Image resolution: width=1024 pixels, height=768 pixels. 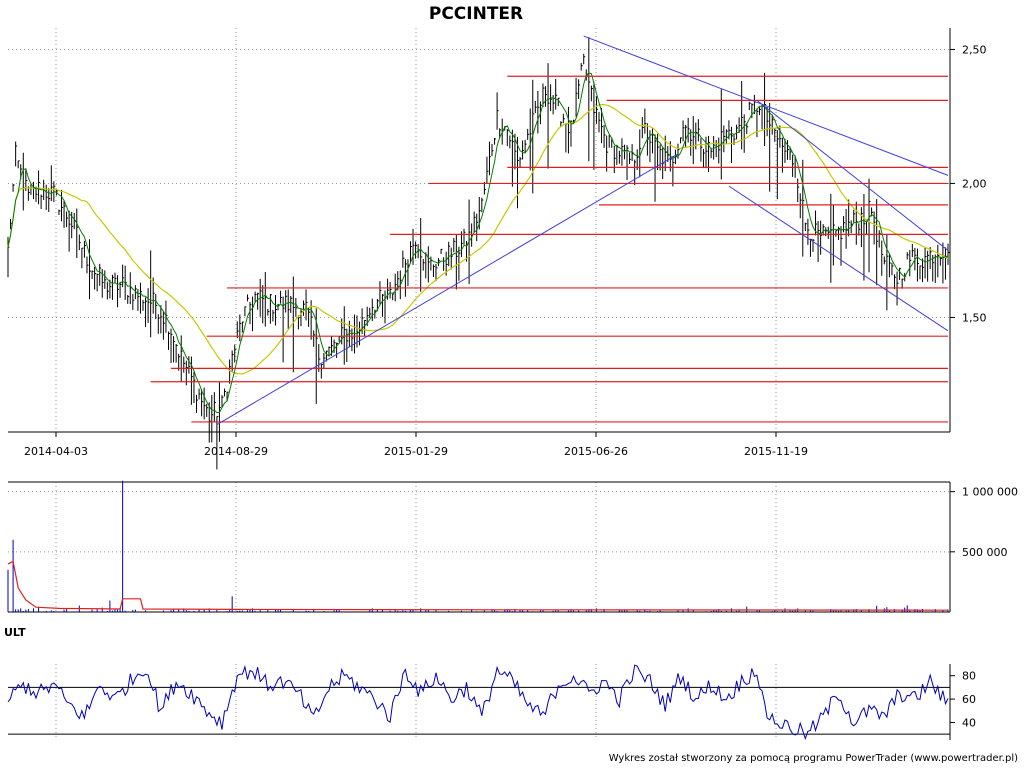 I want to click on price-y-tick-label: 2,50, so click(x=974, y=49).